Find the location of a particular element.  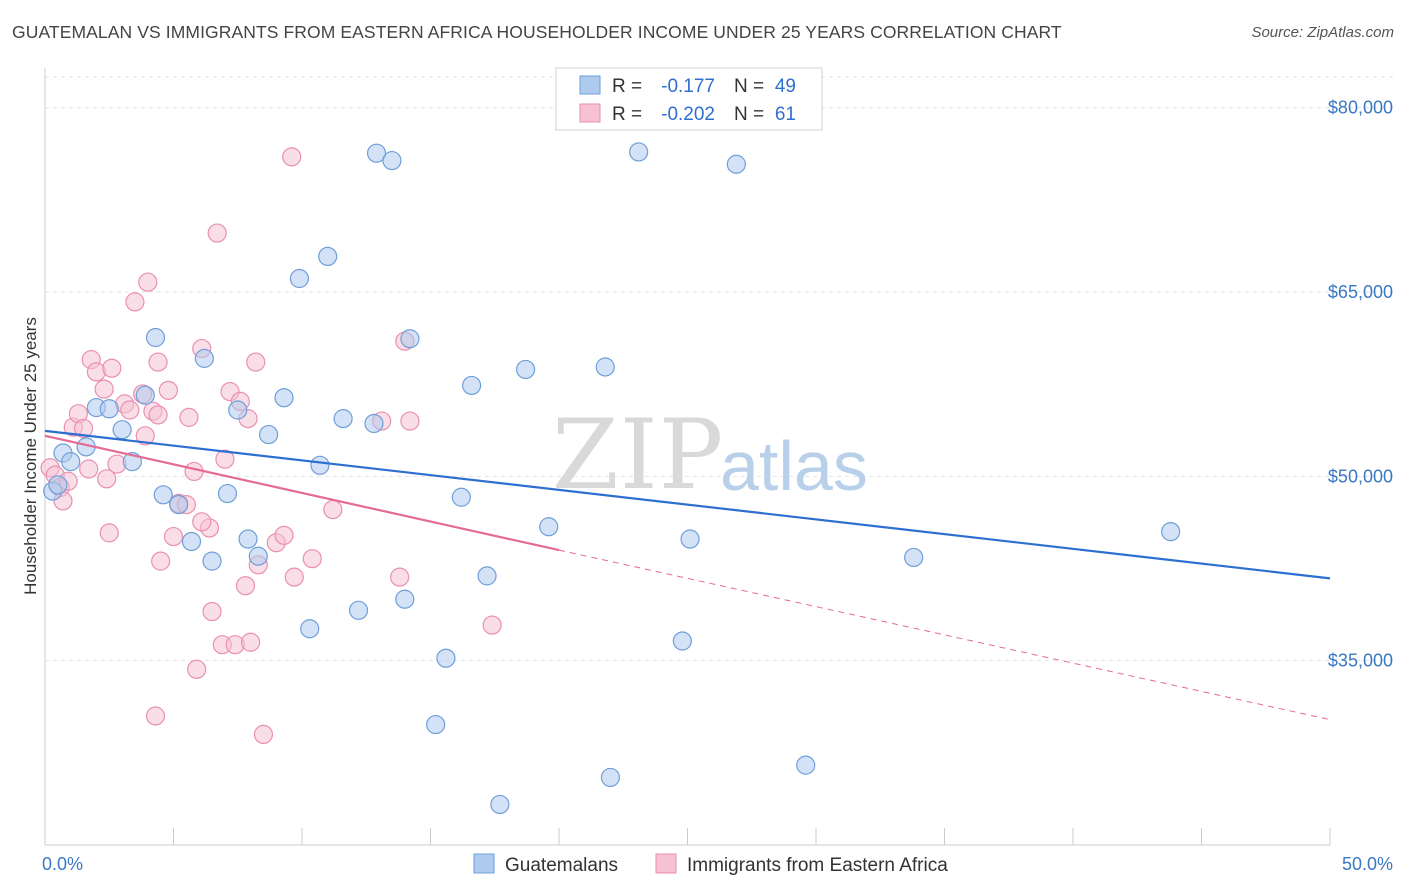

legend-swatch-blue is located at coordinates (590, 85).